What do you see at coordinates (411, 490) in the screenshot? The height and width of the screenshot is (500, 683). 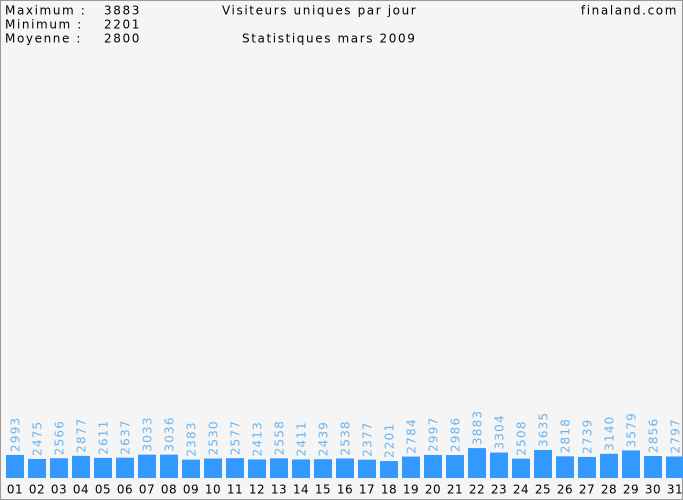 I see `x-tick-label: 19` at bounding box center [411, 490].